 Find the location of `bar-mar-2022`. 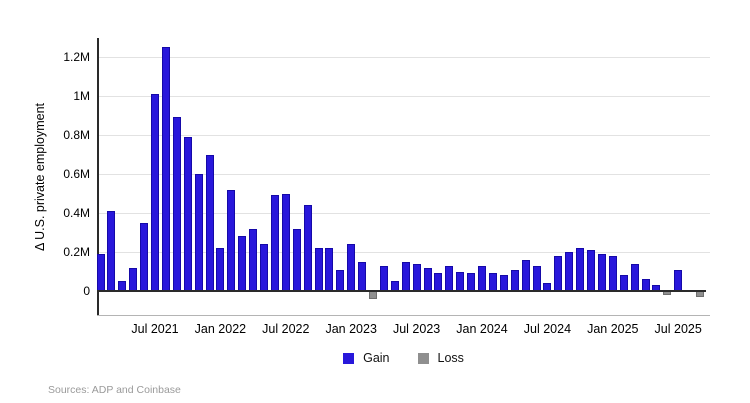

bar-mar-2022 is located at coordinates (242, 263).